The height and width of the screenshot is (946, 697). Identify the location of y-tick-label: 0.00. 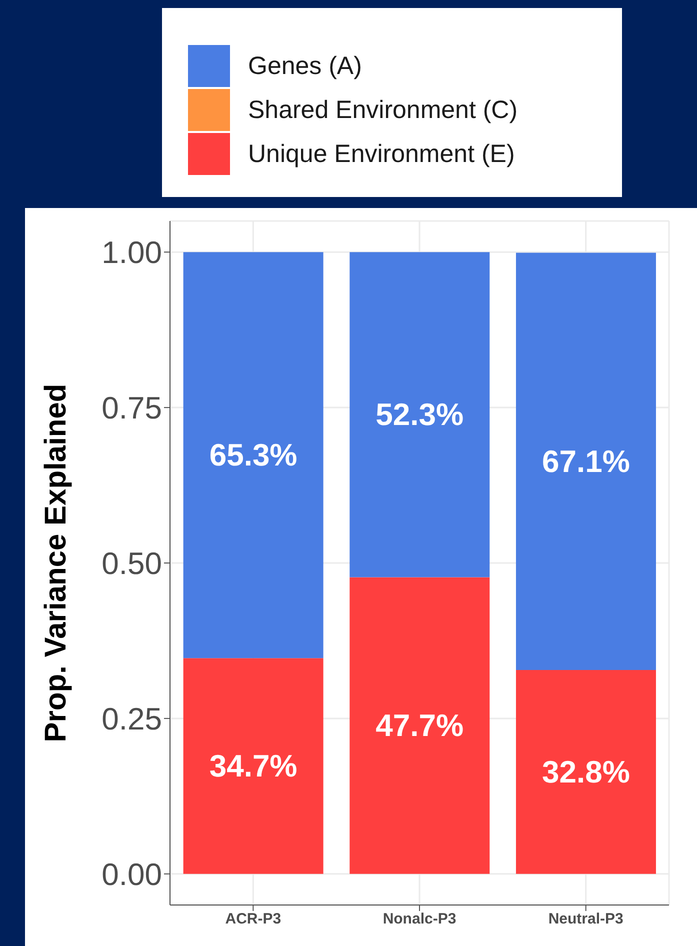
(132, 874).